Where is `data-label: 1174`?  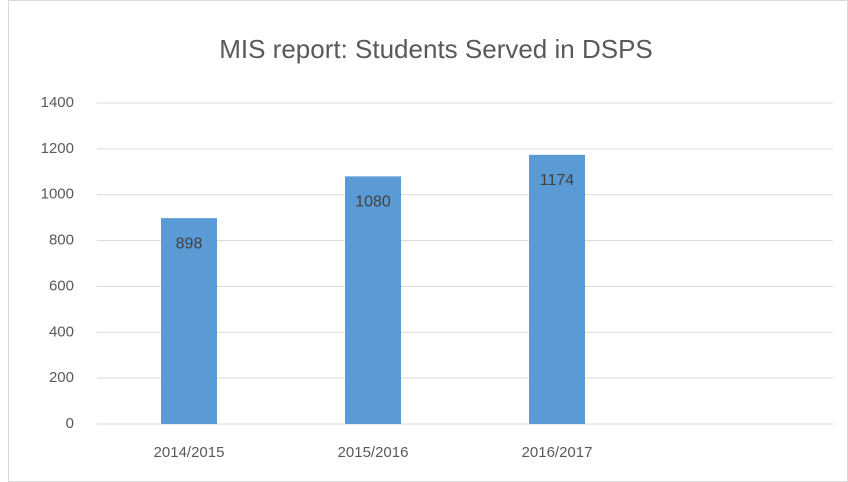 data-label: 1174 is located at coordinates (557, 180).